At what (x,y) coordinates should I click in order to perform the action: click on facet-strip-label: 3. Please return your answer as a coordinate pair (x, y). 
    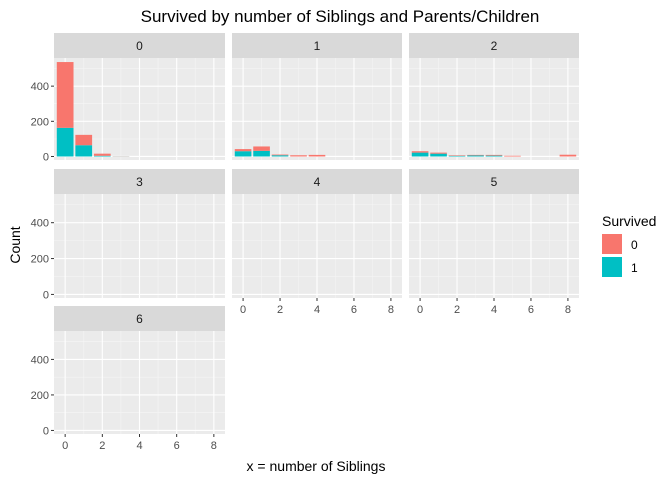
    Looking at the image, I should click on (139, 182).